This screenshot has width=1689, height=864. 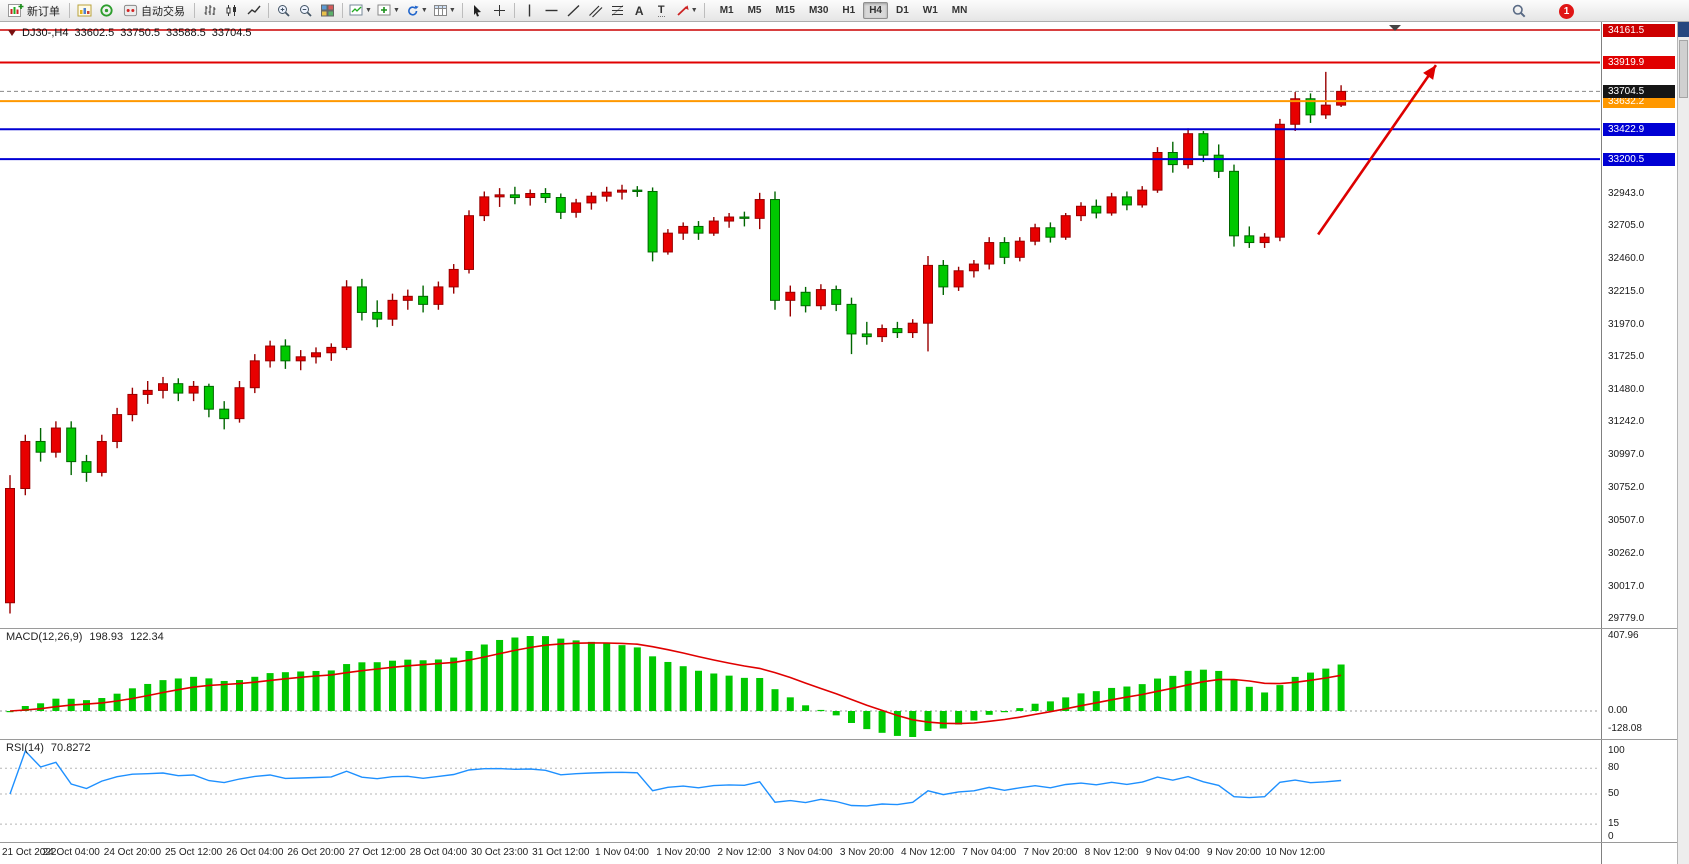 What do you see at coordinates (875, 10) in the screenshot?
I see `timeframe-button-h4: H4` at bounding box center [875, 10].